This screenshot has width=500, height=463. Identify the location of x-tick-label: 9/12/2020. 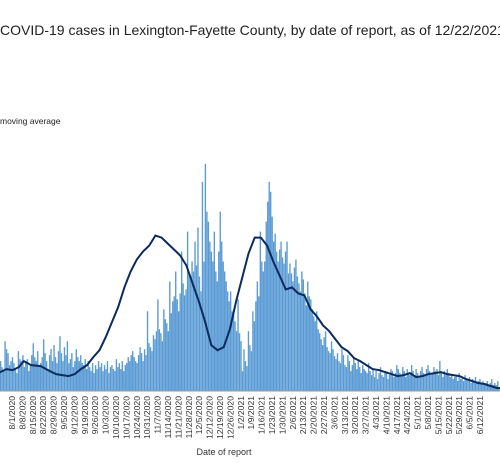
(74, 415).